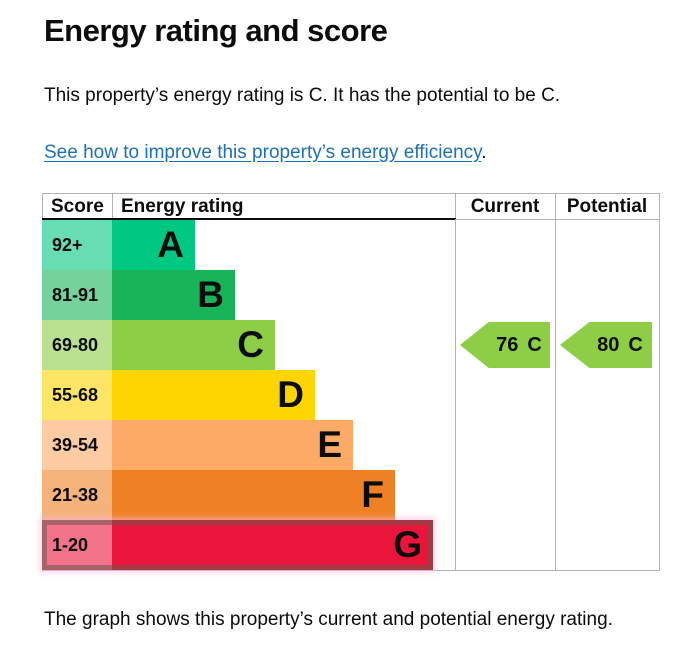  What do you see at coordinates (351, 193) in the screenshot?
I see `graph-top-border` at bounding box center [351, 193].